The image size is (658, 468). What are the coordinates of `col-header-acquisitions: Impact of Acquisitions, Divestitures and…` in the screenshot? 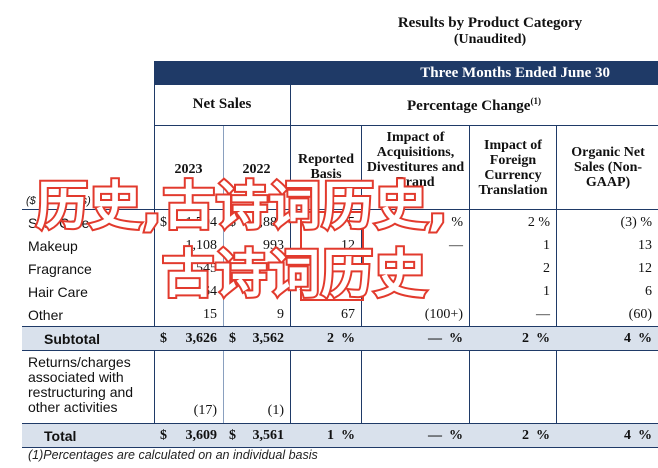 It's located at (415, 160).